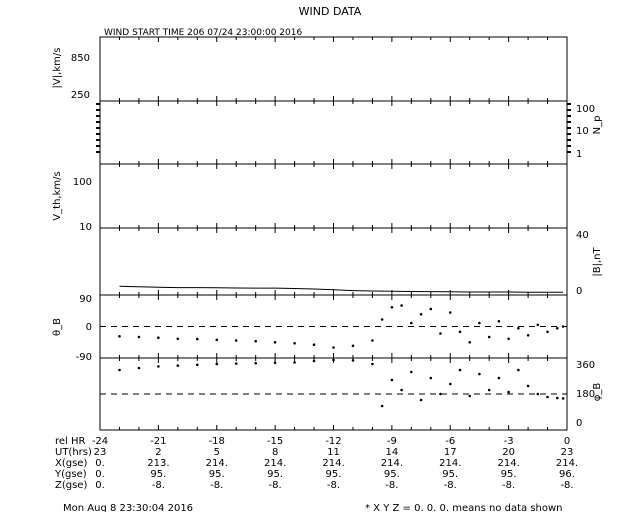 The height and width of the screenshot is (512, 640). I want to click on chart-title: WIND DATA, so click(330, 11).